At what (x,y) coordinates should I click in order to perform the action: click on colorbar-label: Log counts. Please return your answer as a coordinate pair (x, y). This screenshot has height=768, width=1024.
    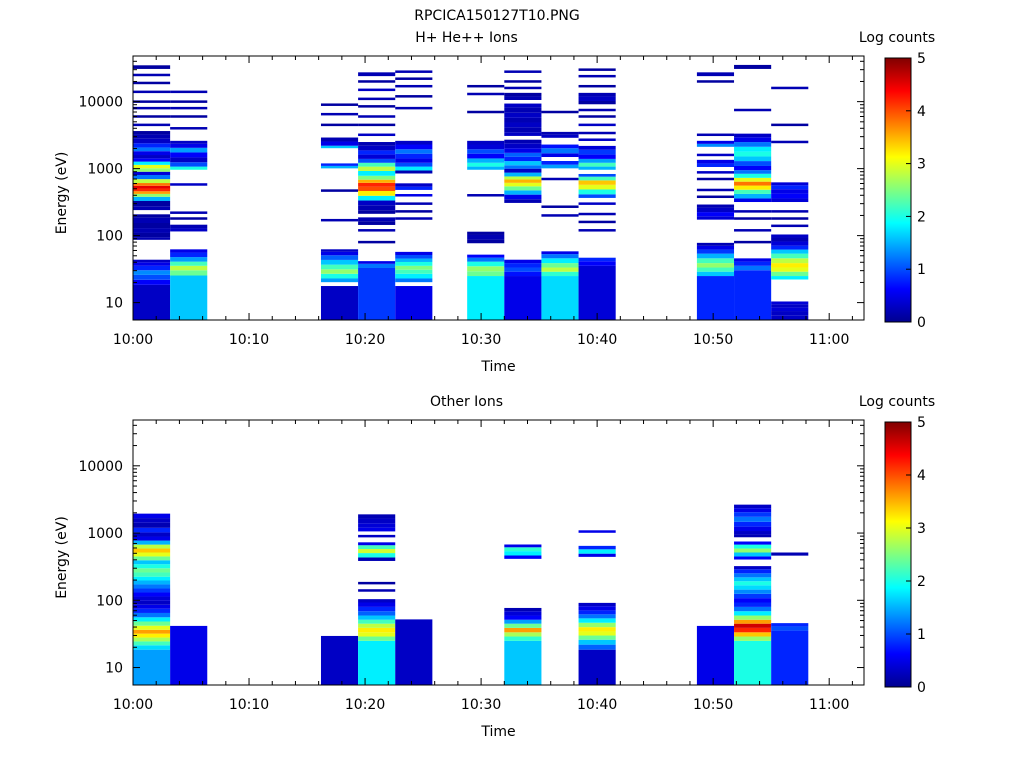
    Looking at the image, I should click on (897, 38).